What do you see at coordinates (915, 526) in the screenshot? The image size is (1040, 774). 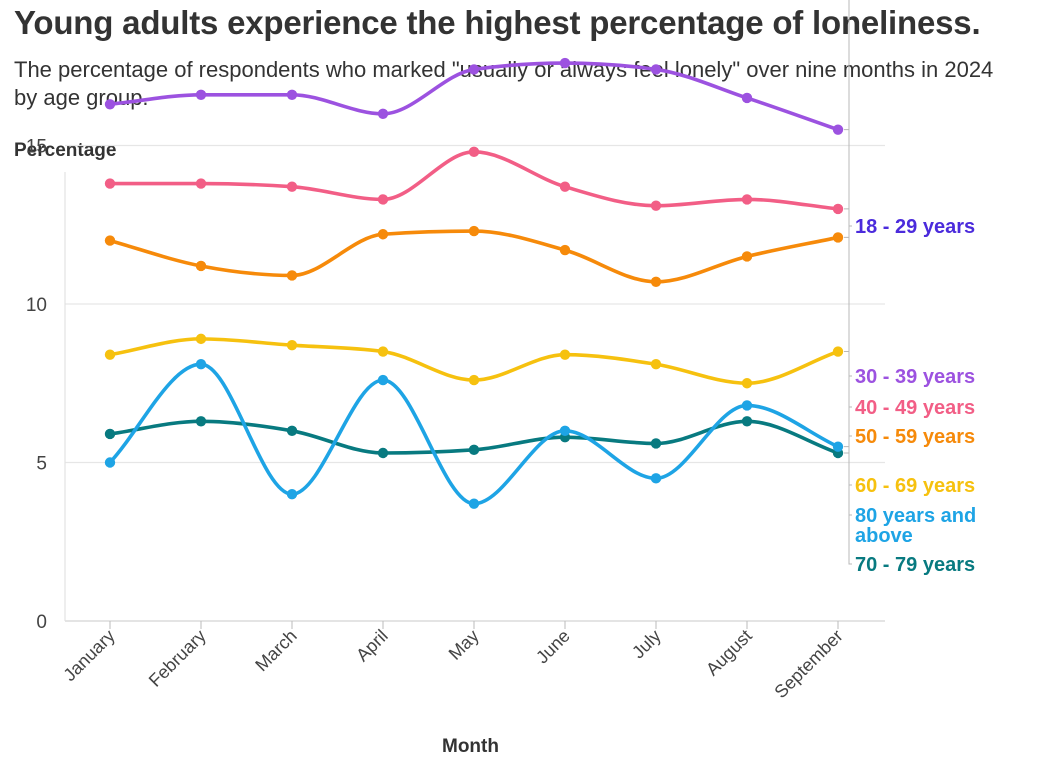 I see `series-label-80-years-and-above: 80 years and above` at bounding box center [915, 526].